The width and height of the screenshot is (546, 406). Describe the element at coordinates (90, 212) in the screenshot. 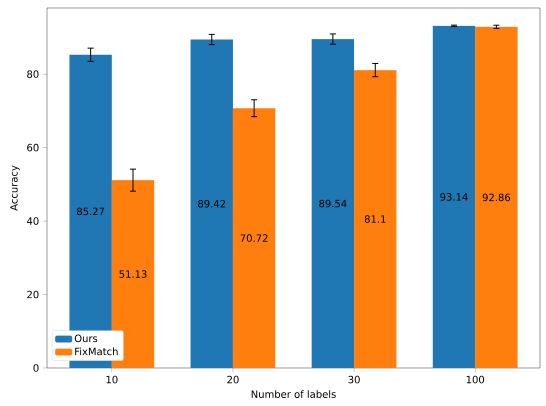

I see `data-label: 85.27` at that location.